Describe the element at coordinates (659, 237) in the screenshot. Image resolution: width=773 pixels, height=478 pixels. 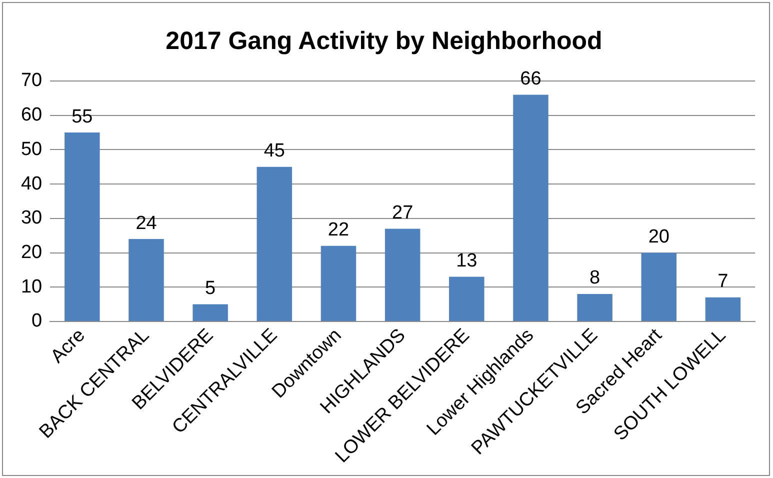
I see `data-label: 20` at that location.